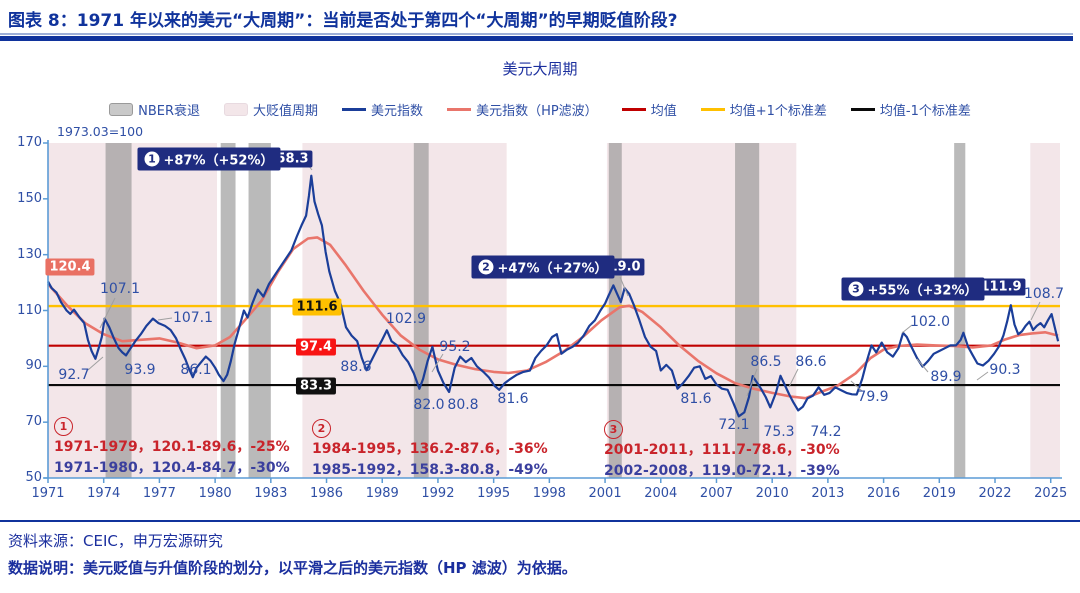 This screenshot has width=1080, height=593. I want to click on x-tick-label: 2025, so click(1051, 493).